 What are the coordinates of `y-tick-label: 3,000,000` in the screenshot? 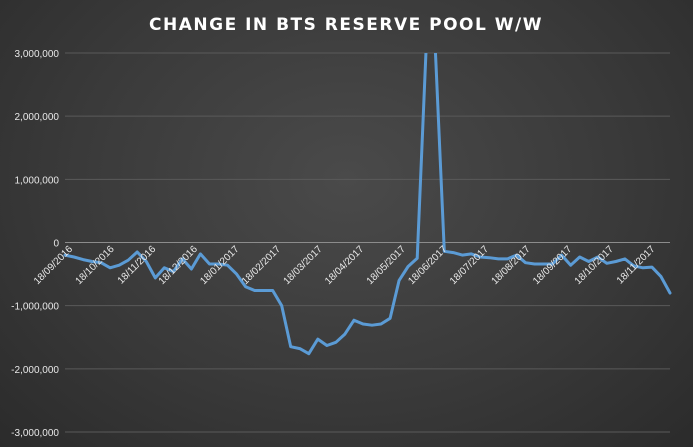 It's located at (37, 54).